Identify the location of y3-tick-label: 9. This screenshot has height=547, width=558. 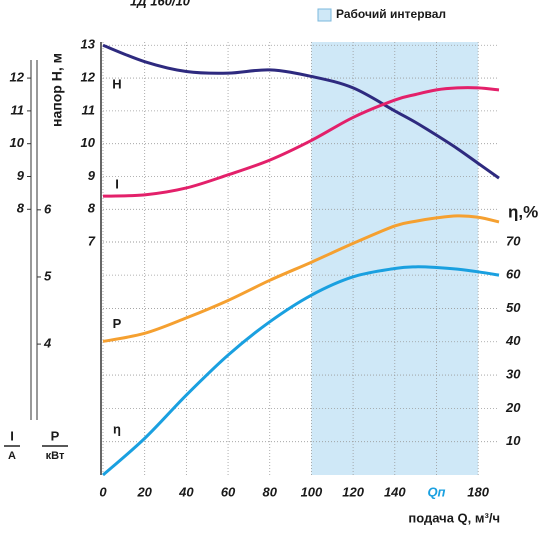
(21, 175).